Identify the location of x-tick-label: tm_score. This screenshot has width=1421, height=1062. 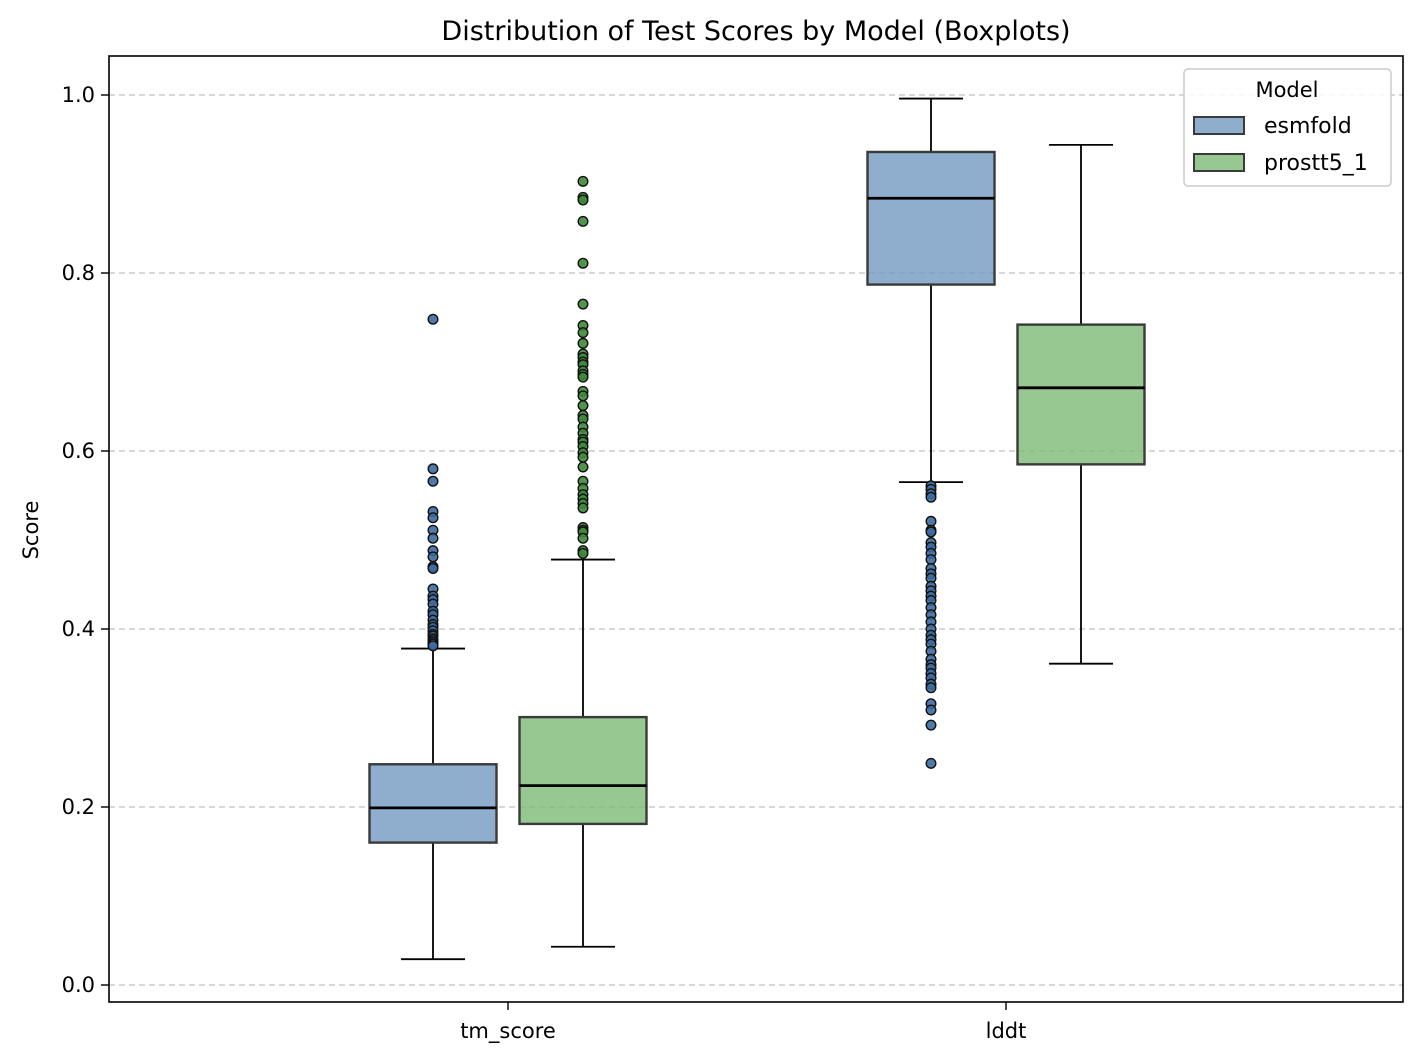
(508, 1031).